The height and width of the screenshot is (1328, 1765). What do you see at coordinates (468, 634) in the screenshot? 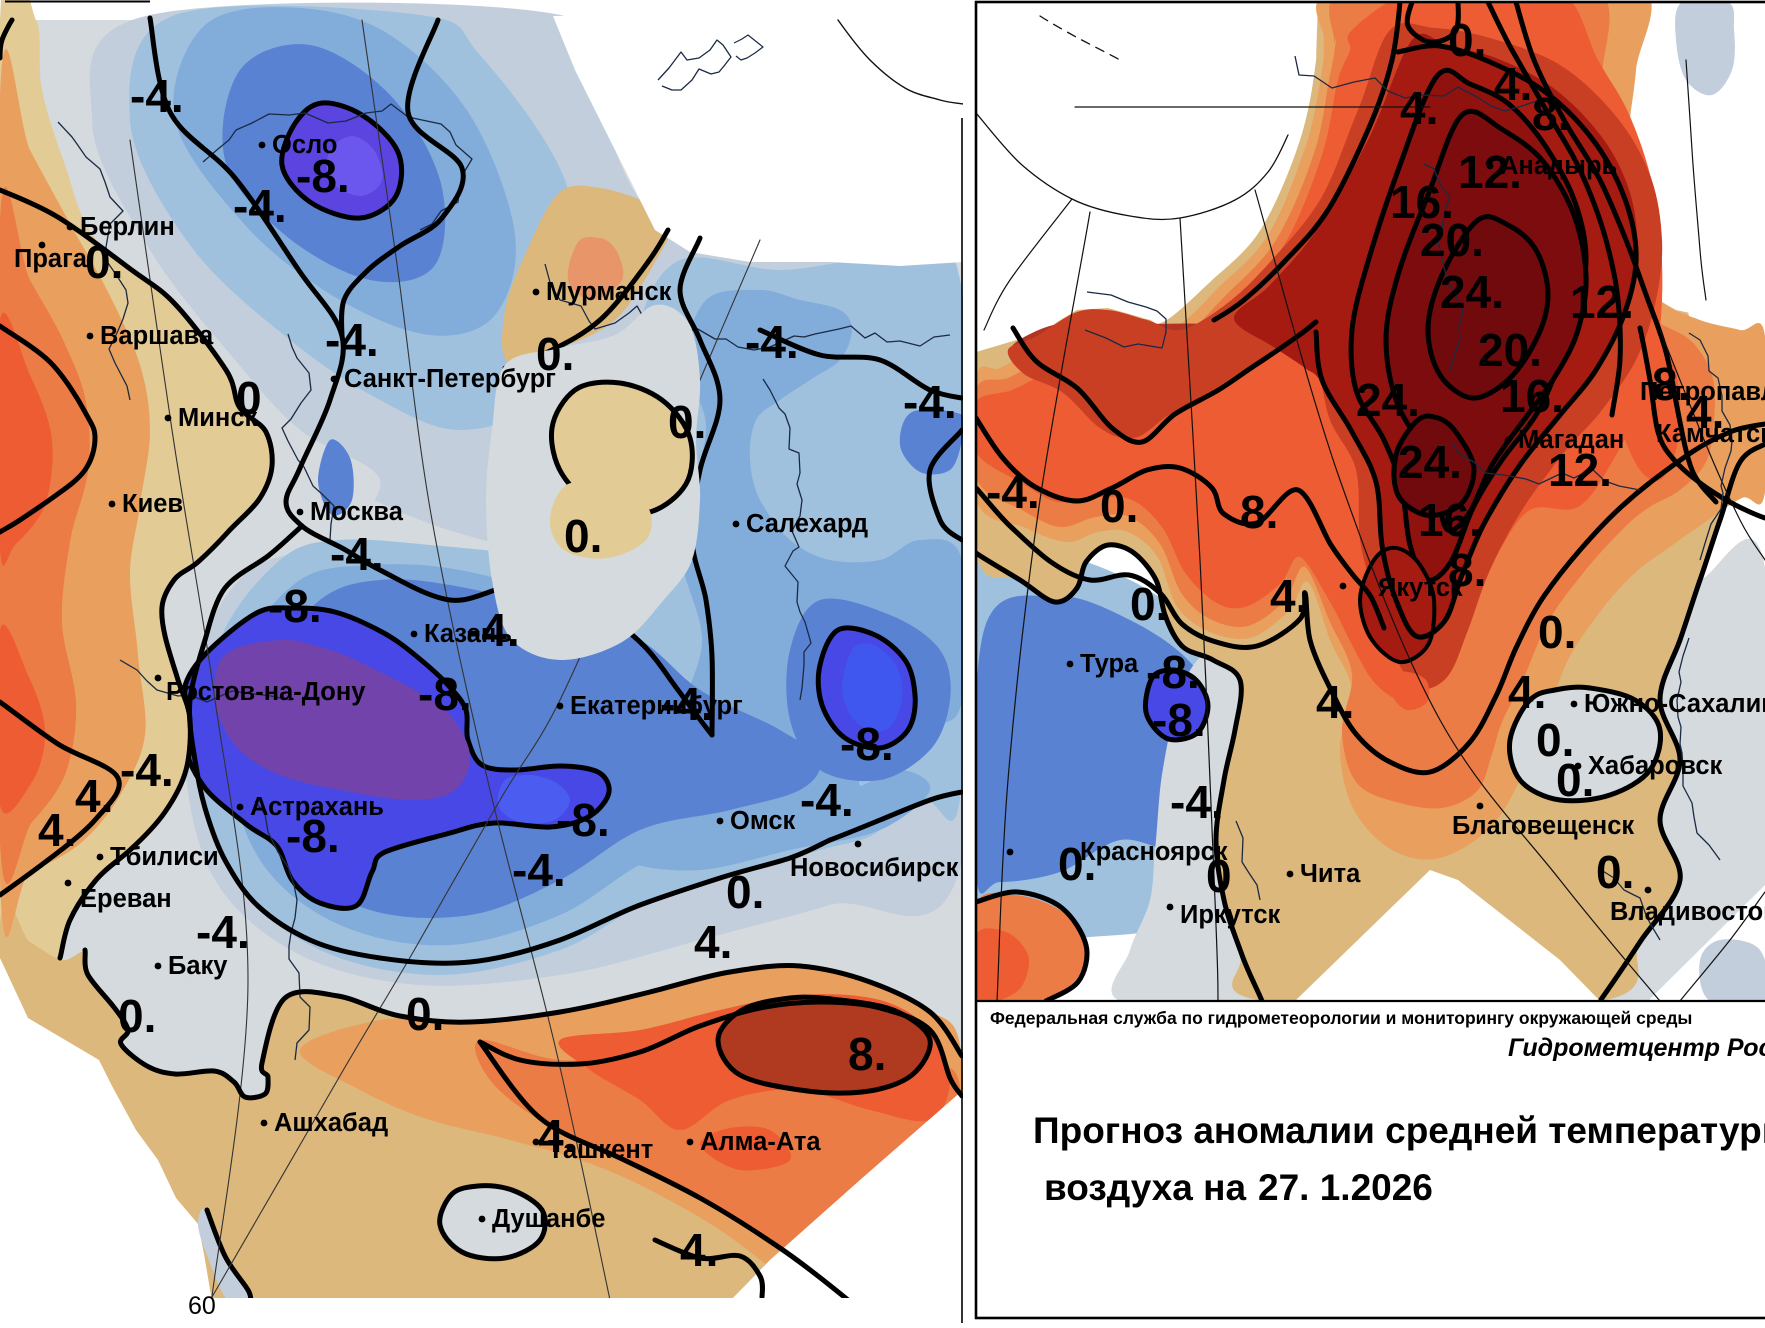
I see `svg-text: Казань` at bounding box center [468, 634].